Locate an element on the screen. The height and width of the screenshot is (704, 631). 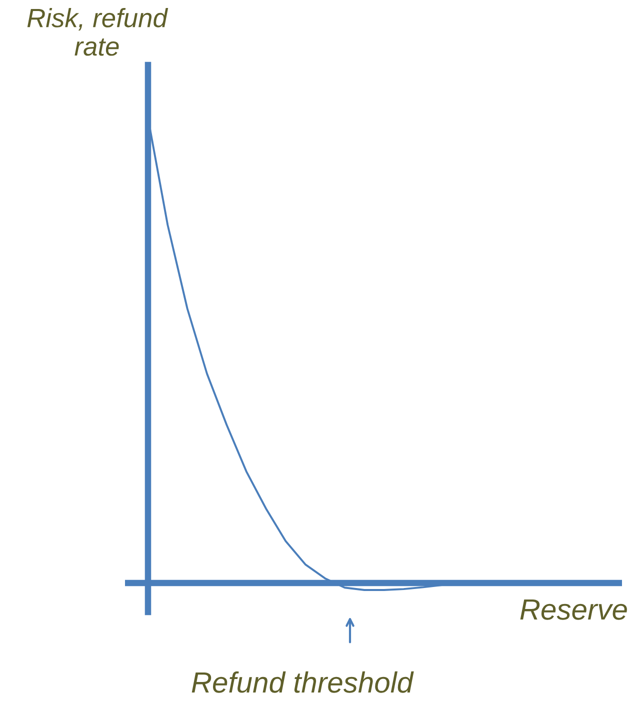
y-axis-title: Risk, refund rate is located at coordinates (97, 32).